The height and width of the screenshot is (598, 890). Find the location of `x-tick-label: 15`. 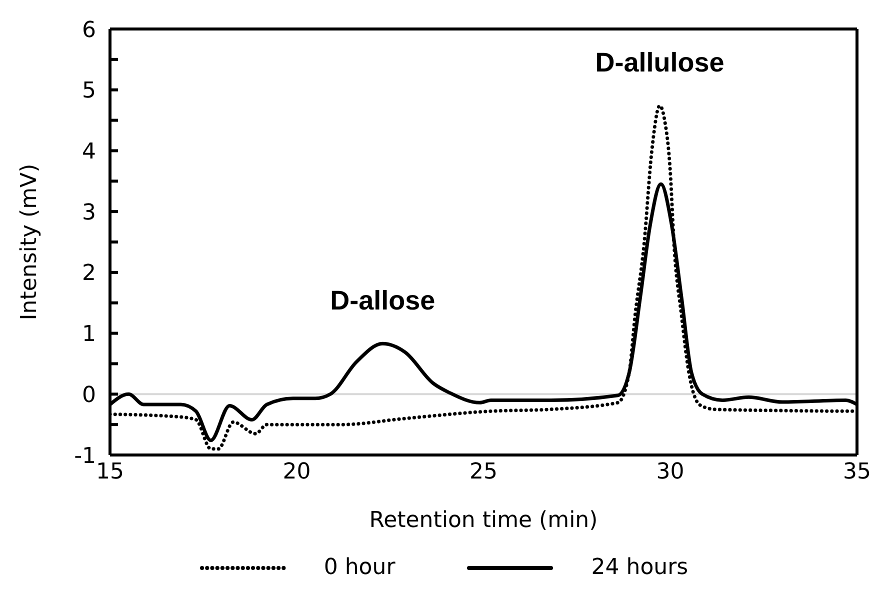

x-tick-label: 15 is located at coordinates (110, 472).